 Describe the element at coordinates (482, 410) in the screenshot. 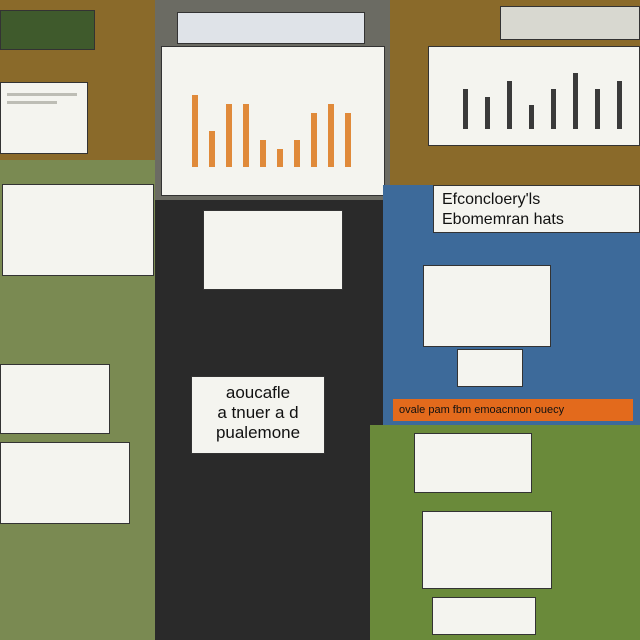

I see `orange-banner-text: ovale pam fbm emoacnnon ouecy` at that location.